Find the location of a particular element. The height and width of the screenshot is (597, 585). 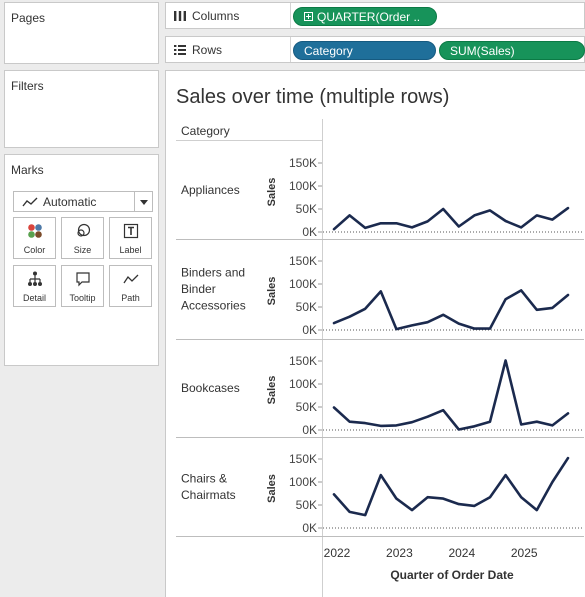

text-label-icon is located at coordinates (131, 231).